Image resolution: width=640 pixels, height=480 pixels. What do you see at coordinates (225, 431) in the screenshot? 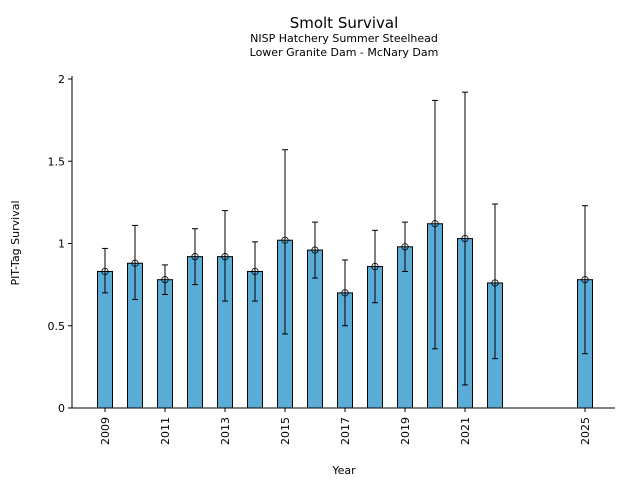
I see `x-tick-label: 2013` at bounding box center [225, 431].